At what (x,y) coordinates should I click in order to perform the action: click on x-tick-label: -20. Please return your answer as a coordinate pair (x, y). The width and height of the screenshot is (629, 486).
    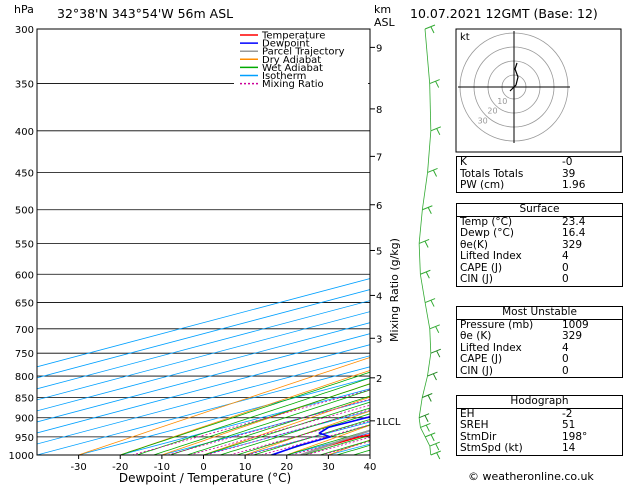
    Looking at the image, I should click on (120, 467).